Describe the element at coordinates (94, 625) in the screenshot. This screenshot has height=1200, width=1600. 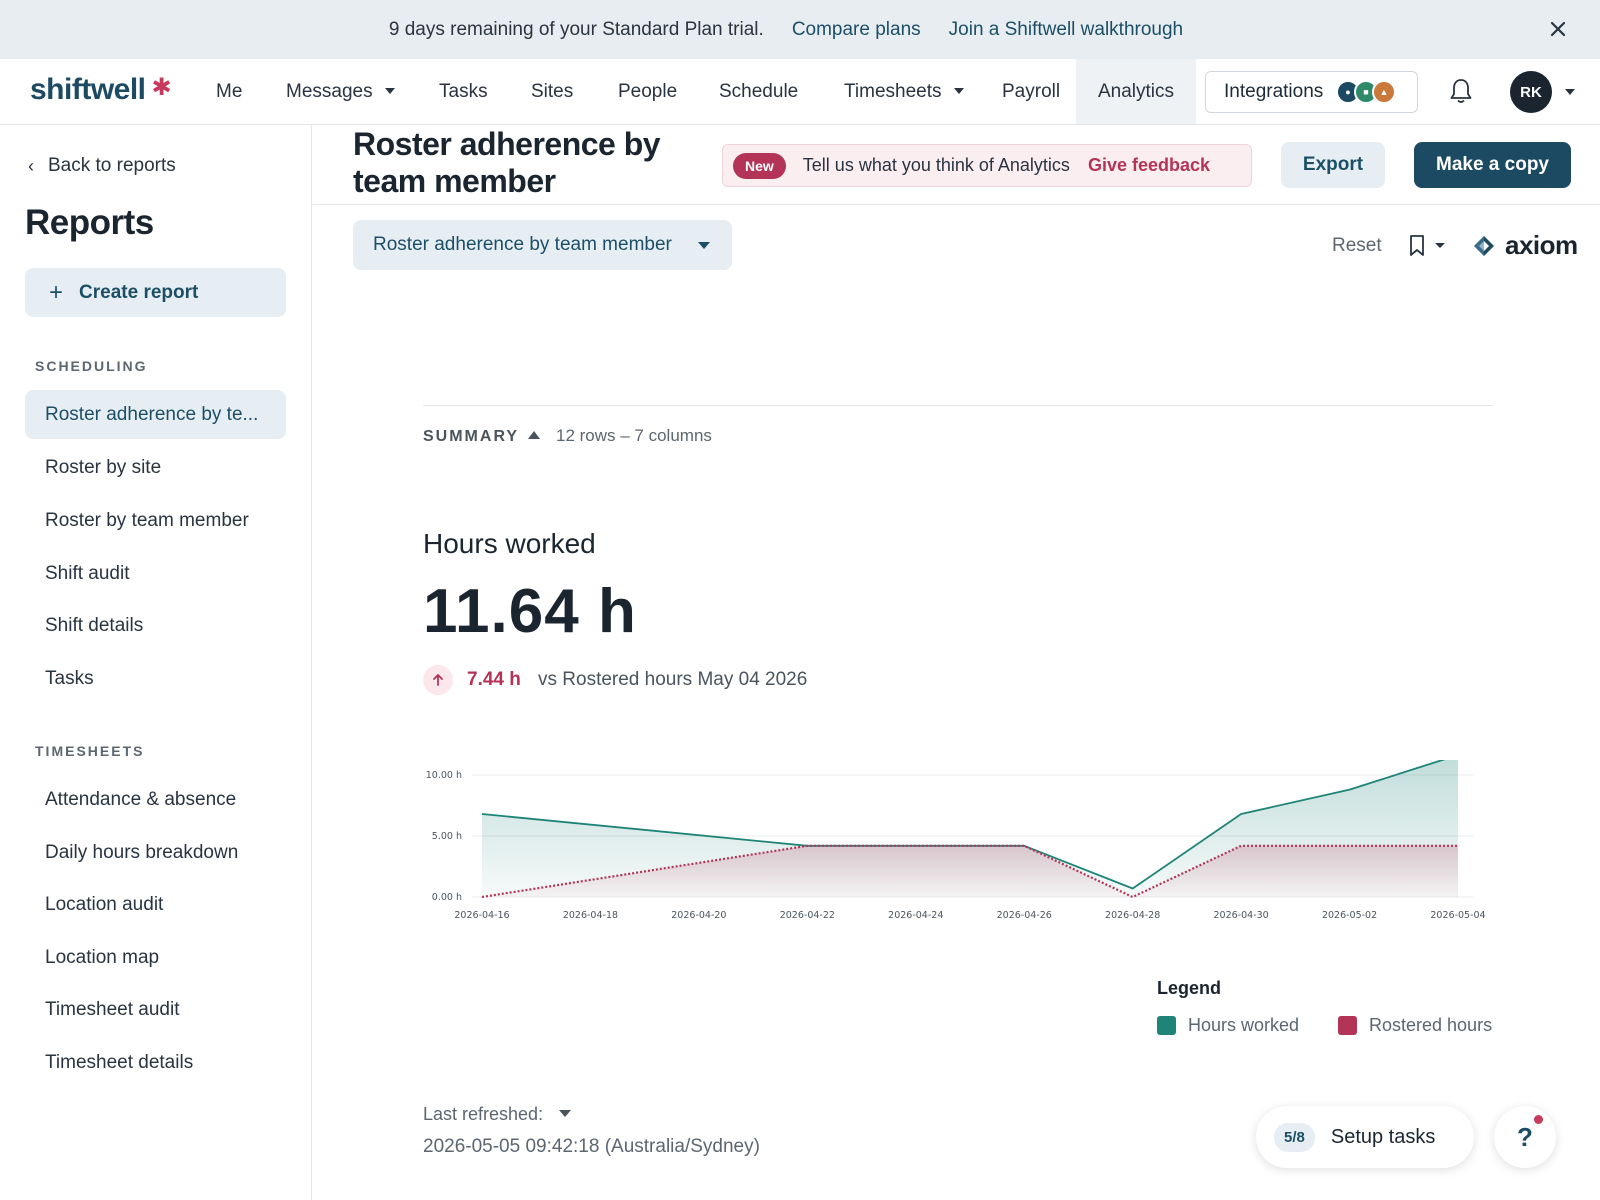
I see `sidebar-item-shift-details: Shift details` at that location.